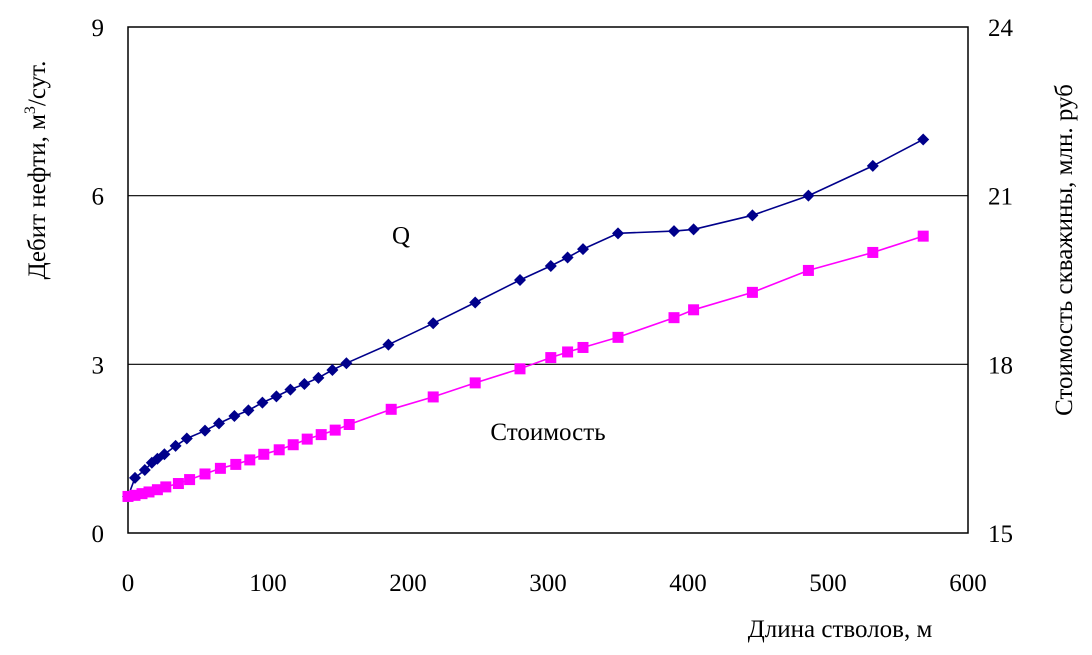 The width and height of the screenshot is (1092, 655). Describe the element at coordinates (408, 583) in the screenshot. I see `x-tick-label: 200` at that location.